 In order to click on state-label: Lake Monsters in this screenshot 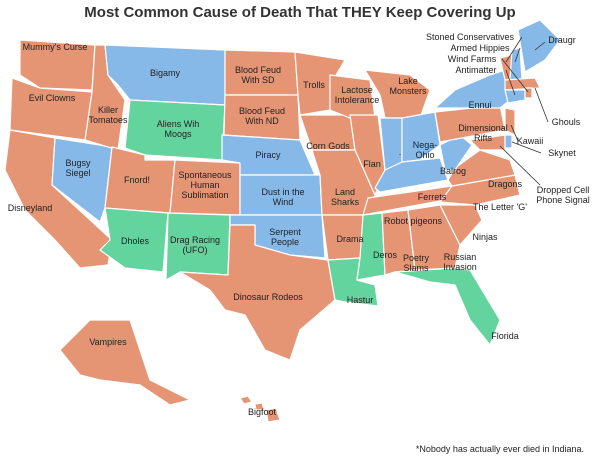, I will do `click(408, 86)`.